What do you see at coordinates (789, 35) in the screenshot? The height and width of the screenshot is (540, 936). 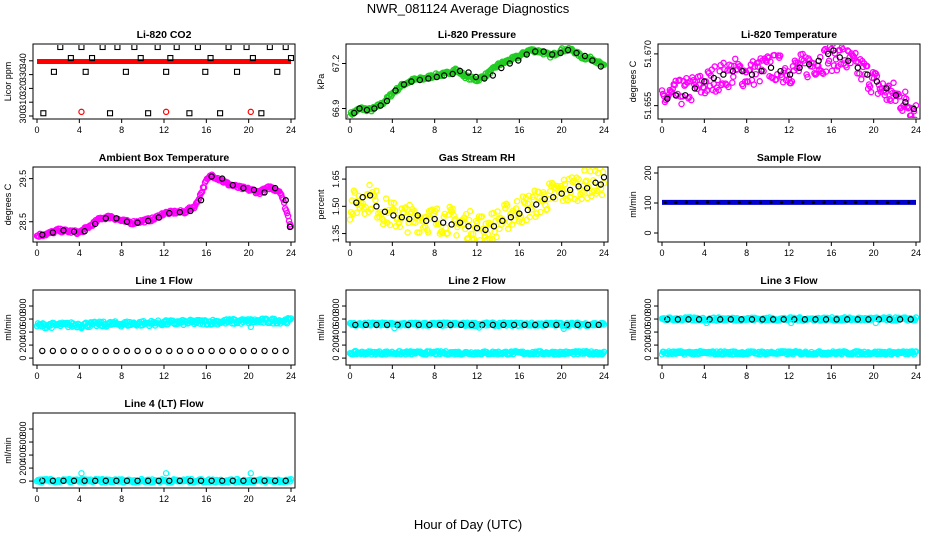 I see `panel-title: Li-820 Temperature` at bounding box center [789, 35].